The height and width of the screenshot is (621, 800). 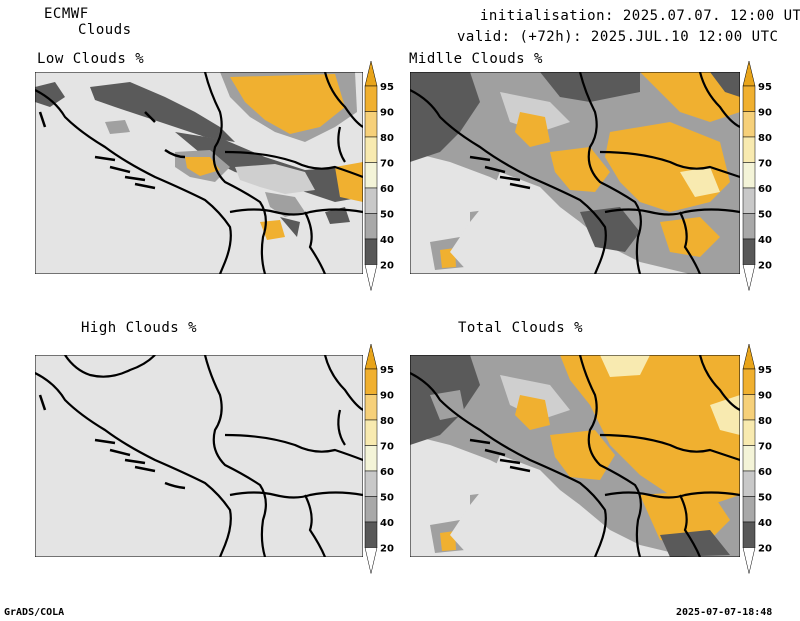 What do you see at coordinates (199, 173) in the screenshot?
I see `map-low-clouds` at bounding box center [199, 173].